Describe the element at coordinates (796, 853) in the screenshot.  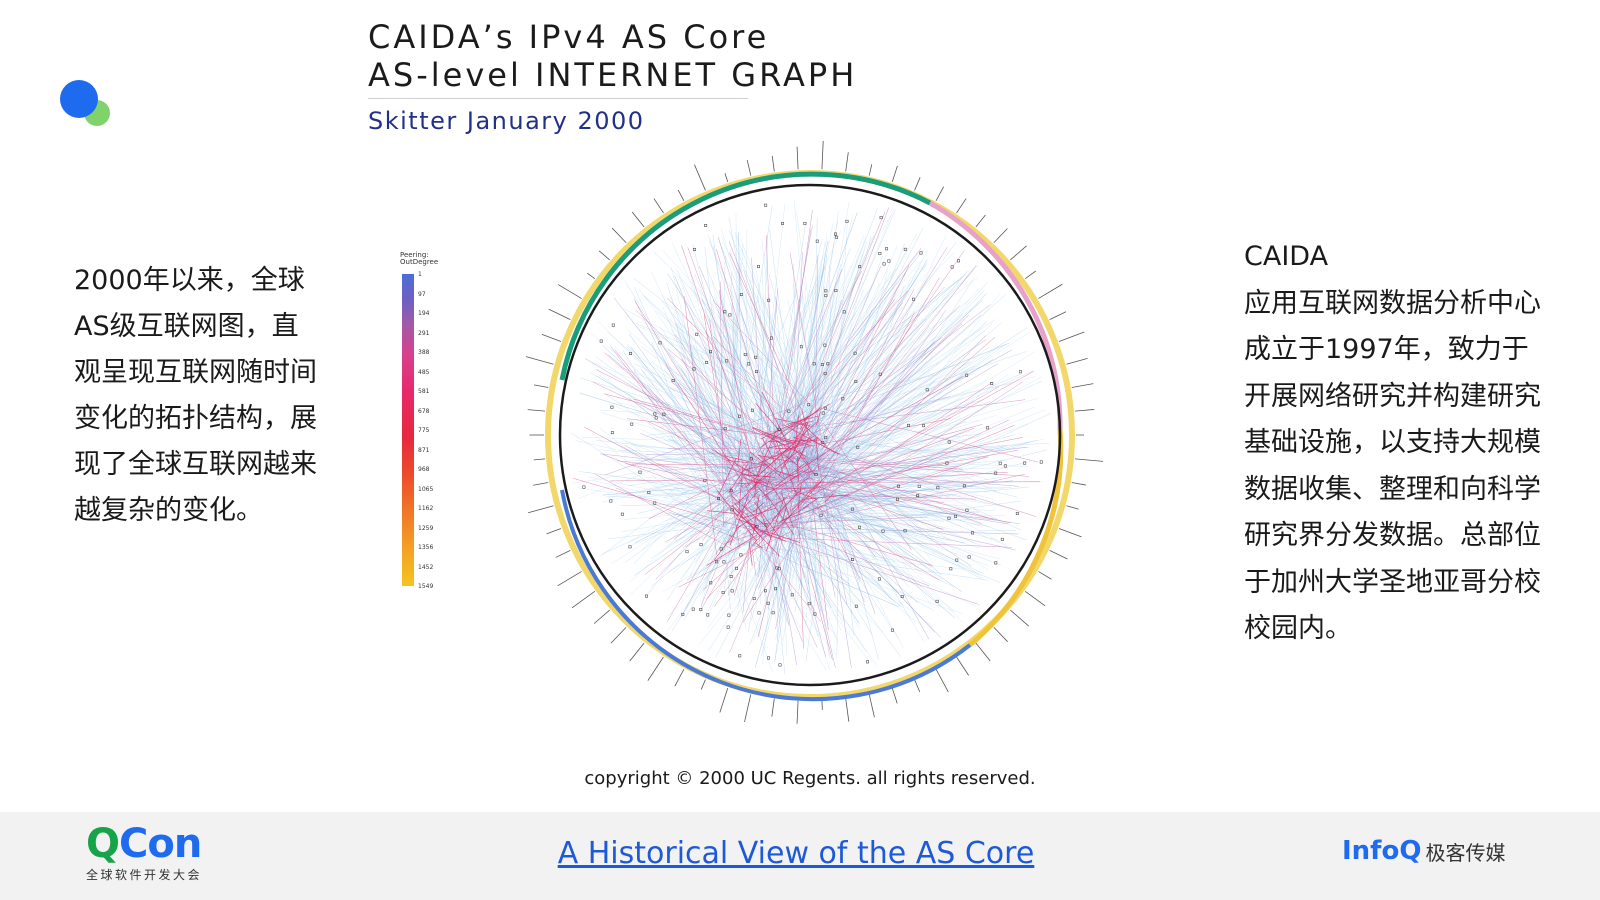
I see `historical-view-link: A Historical View of the AS Core` at that location.